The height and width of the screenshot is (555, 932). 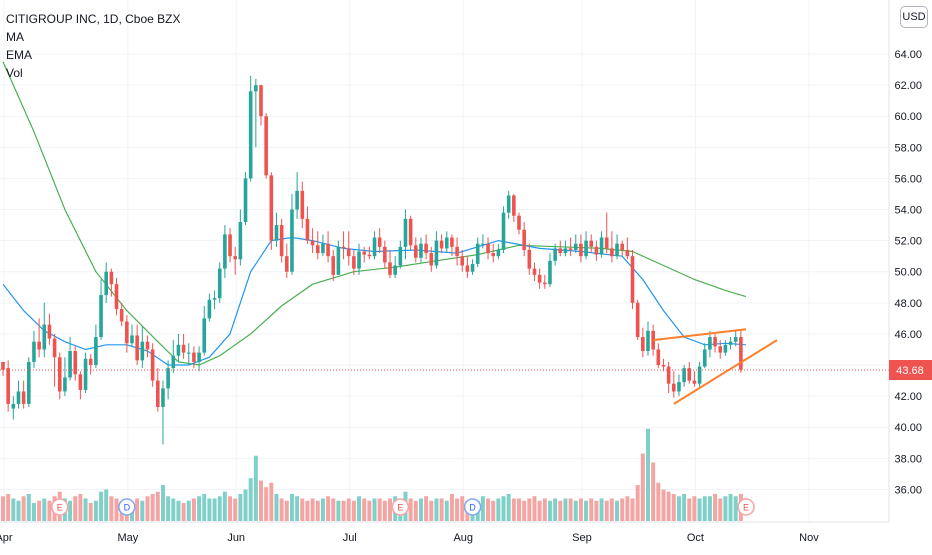 I want to click on indicator-vol-label: Vol, so click(x=14, y=73).